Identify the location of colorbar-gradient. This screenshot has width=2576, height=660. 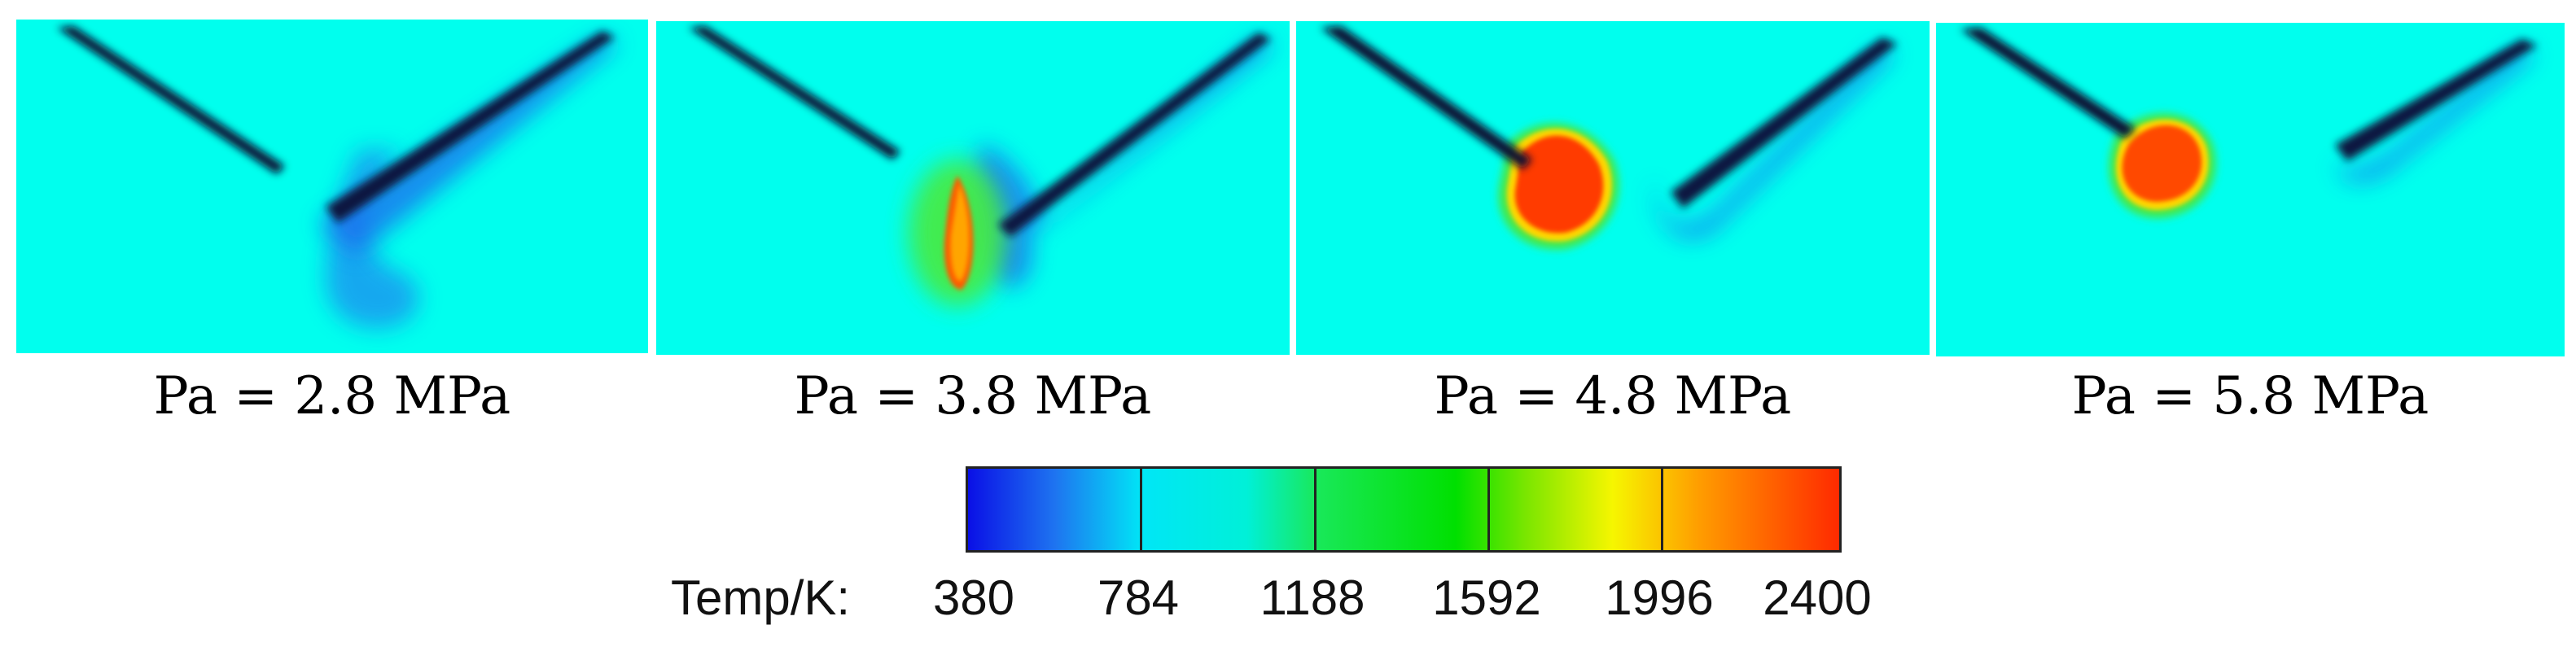
(1403, 509).